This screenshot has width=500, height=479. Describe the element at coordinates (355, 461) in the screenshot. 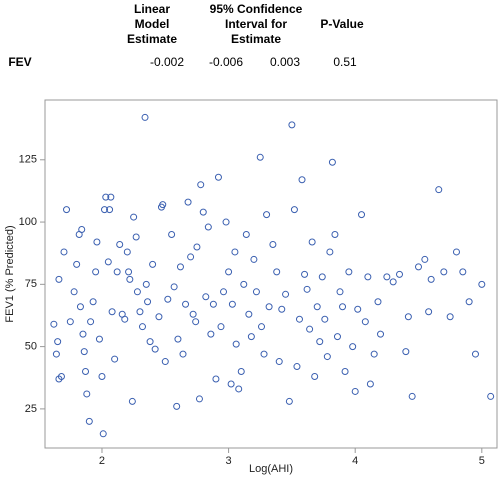

I see `x-tick-label: 4` at that location.